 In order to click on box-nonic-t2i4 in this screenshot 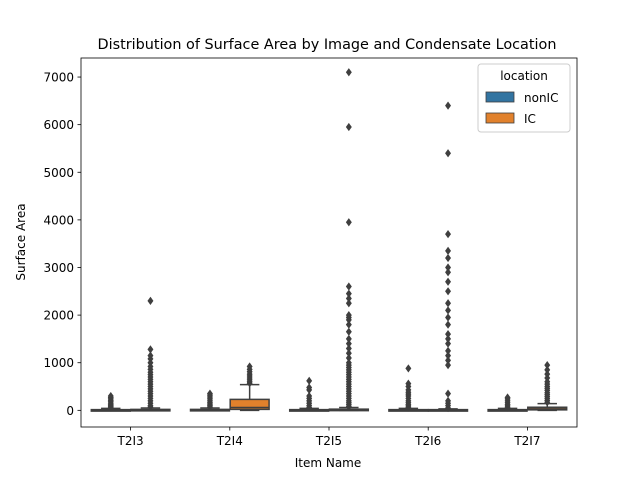, I will do `click(210, 400)`.